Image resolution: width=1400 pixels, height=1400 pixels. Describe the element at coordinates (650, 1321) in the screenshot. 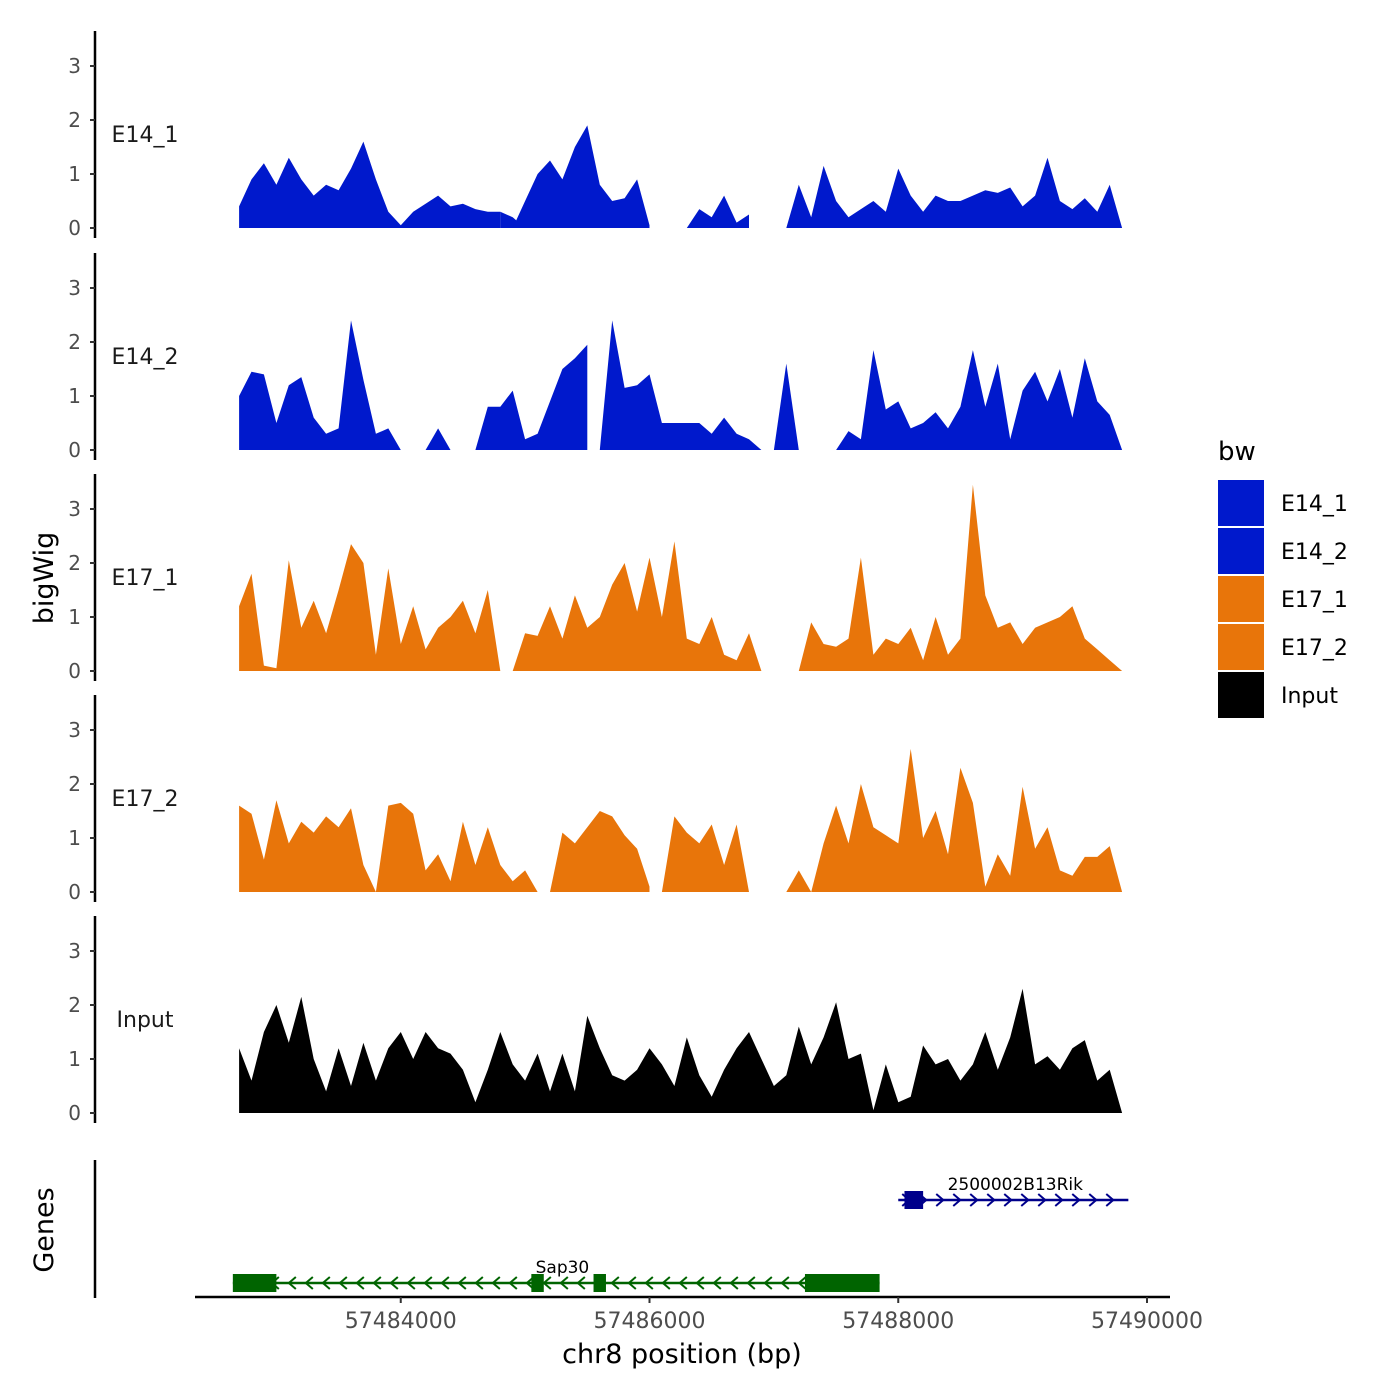

I see `x-tick-label: 57486000` at that location.